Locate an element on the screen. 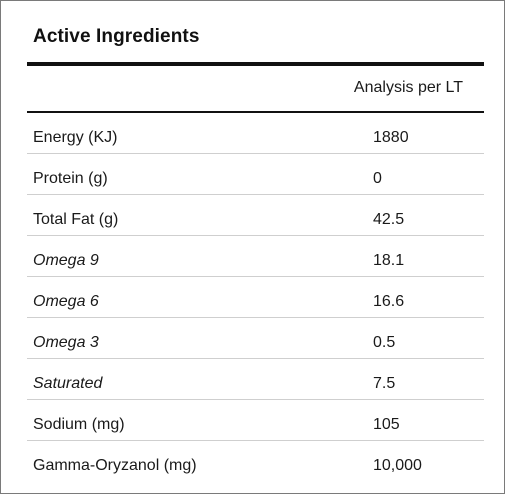 The width and height of the screenshot is (505, 494). table-row: Sodium (mg) 105 is located at coordinates (255, 420).